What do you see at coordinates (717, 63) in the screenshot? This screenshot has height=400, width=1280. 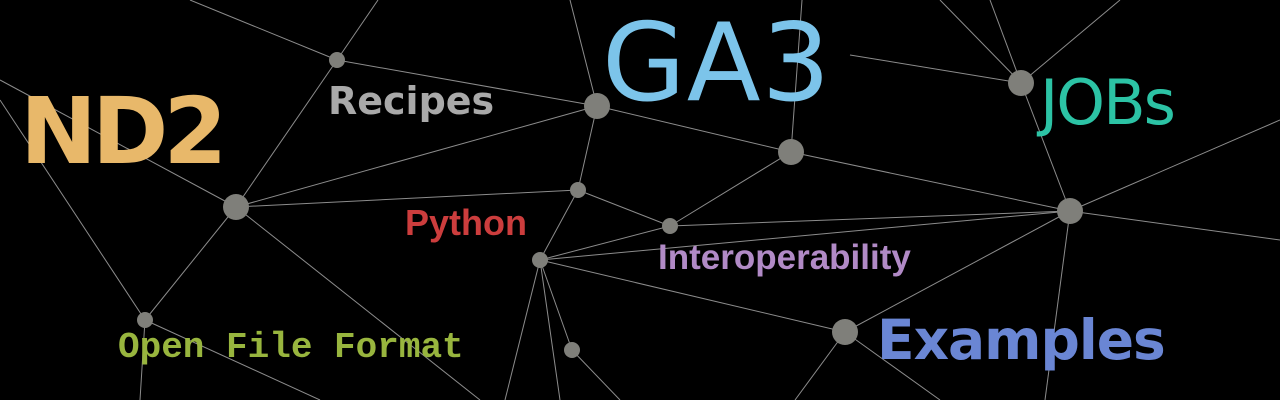 I see `ga3-label: GA3` at bounding box center [717, 63].